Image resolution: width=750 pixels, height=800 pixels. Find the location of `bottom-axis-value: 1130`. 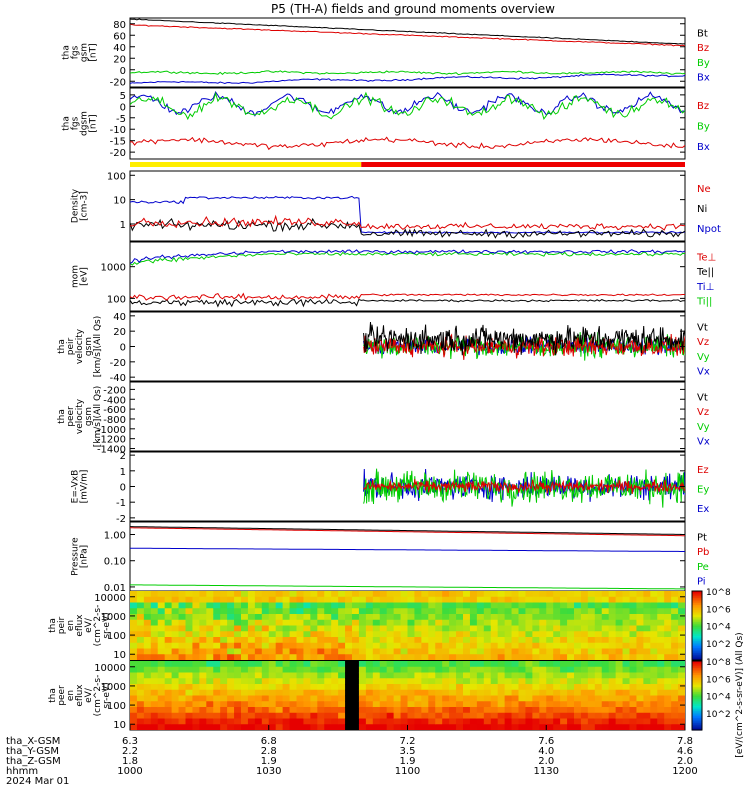

bottom-axis-value: 1130 is located at coordinates (546, 771).